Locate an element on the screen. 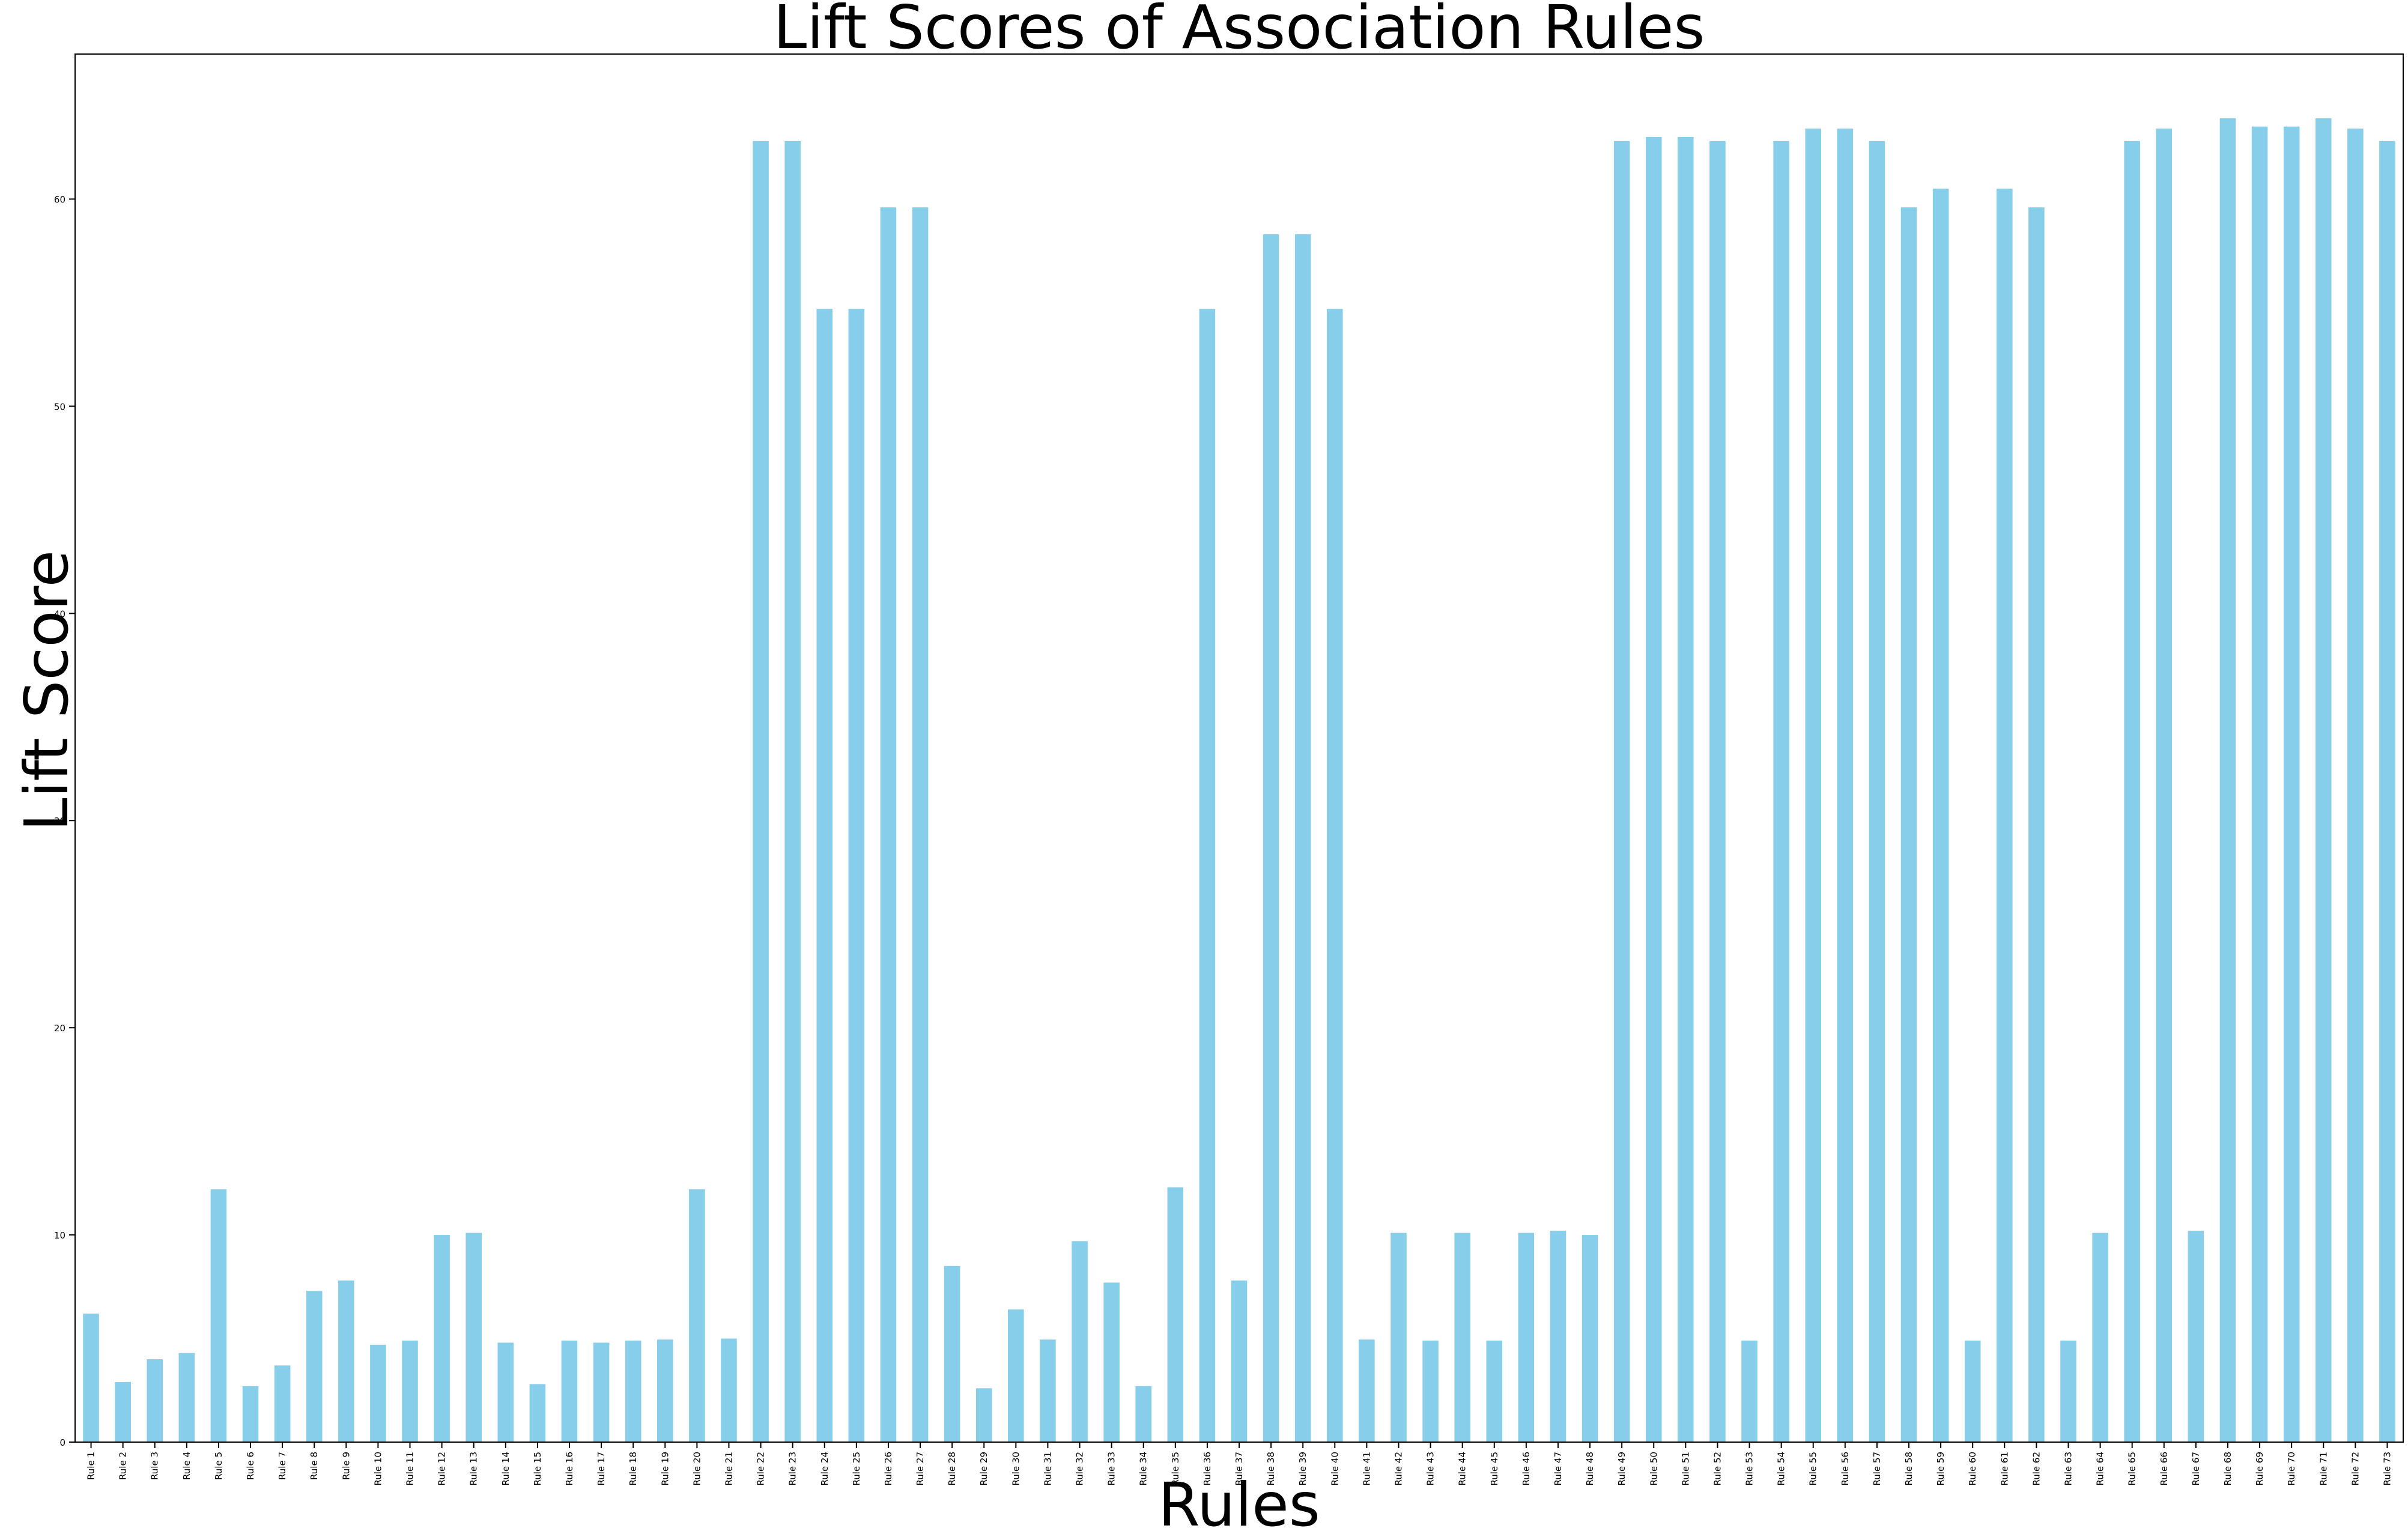  x-tick-label: Rule 42 is located at coordinates (1398, 1469).